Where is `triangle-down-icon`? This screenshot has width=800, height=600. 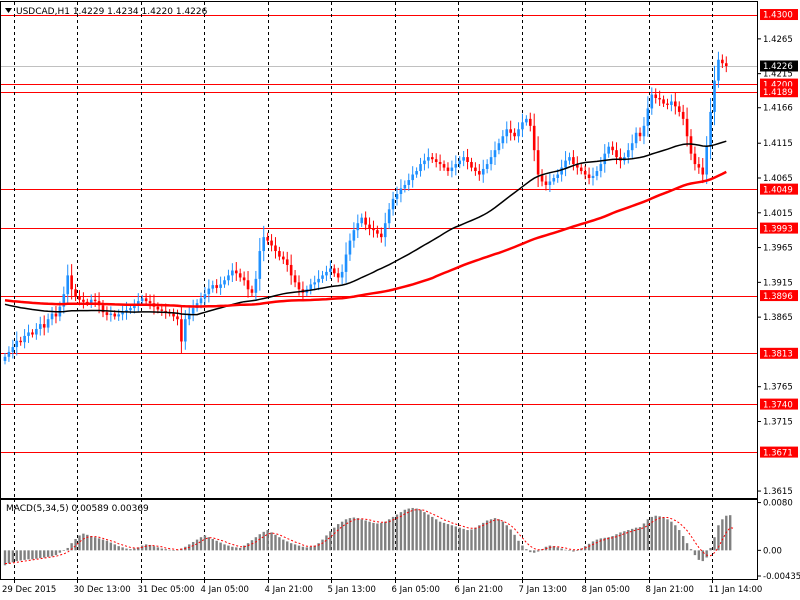
triangle-down-icon is located at coordinates (8, 10).